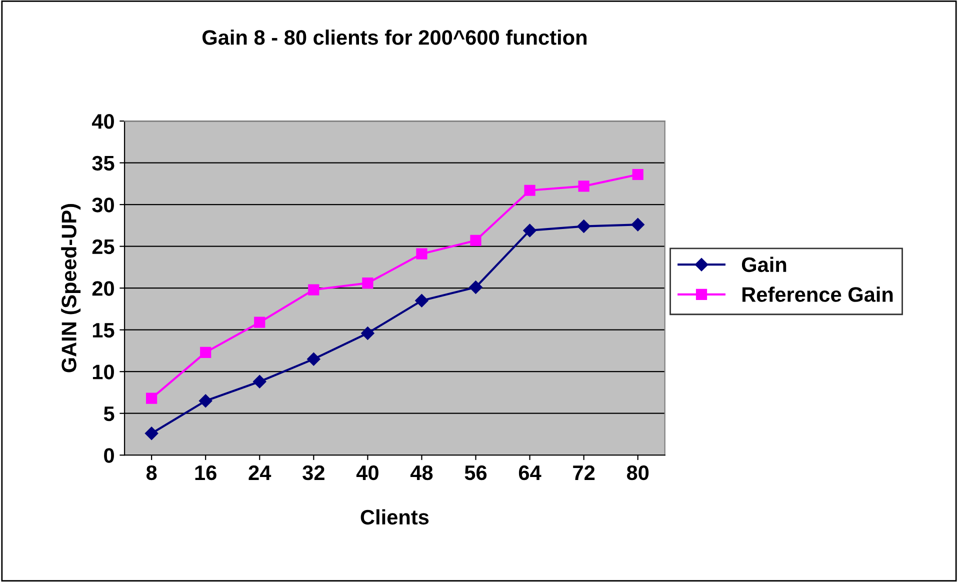 The image size is (958, 582). I want to click on legend-label: Gain, so click(764, 264).